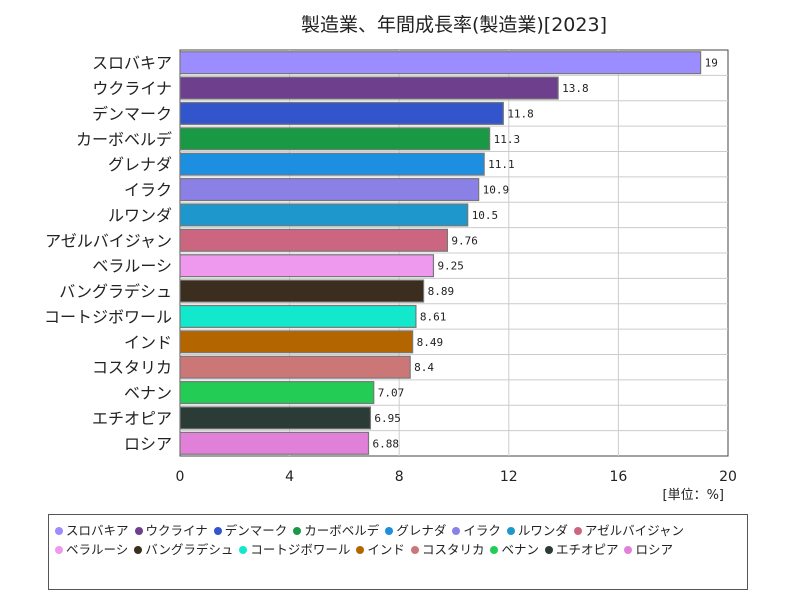 This screenshot has height=600, width=800. I want to click on value-label: 9.76, so click(464, 240).